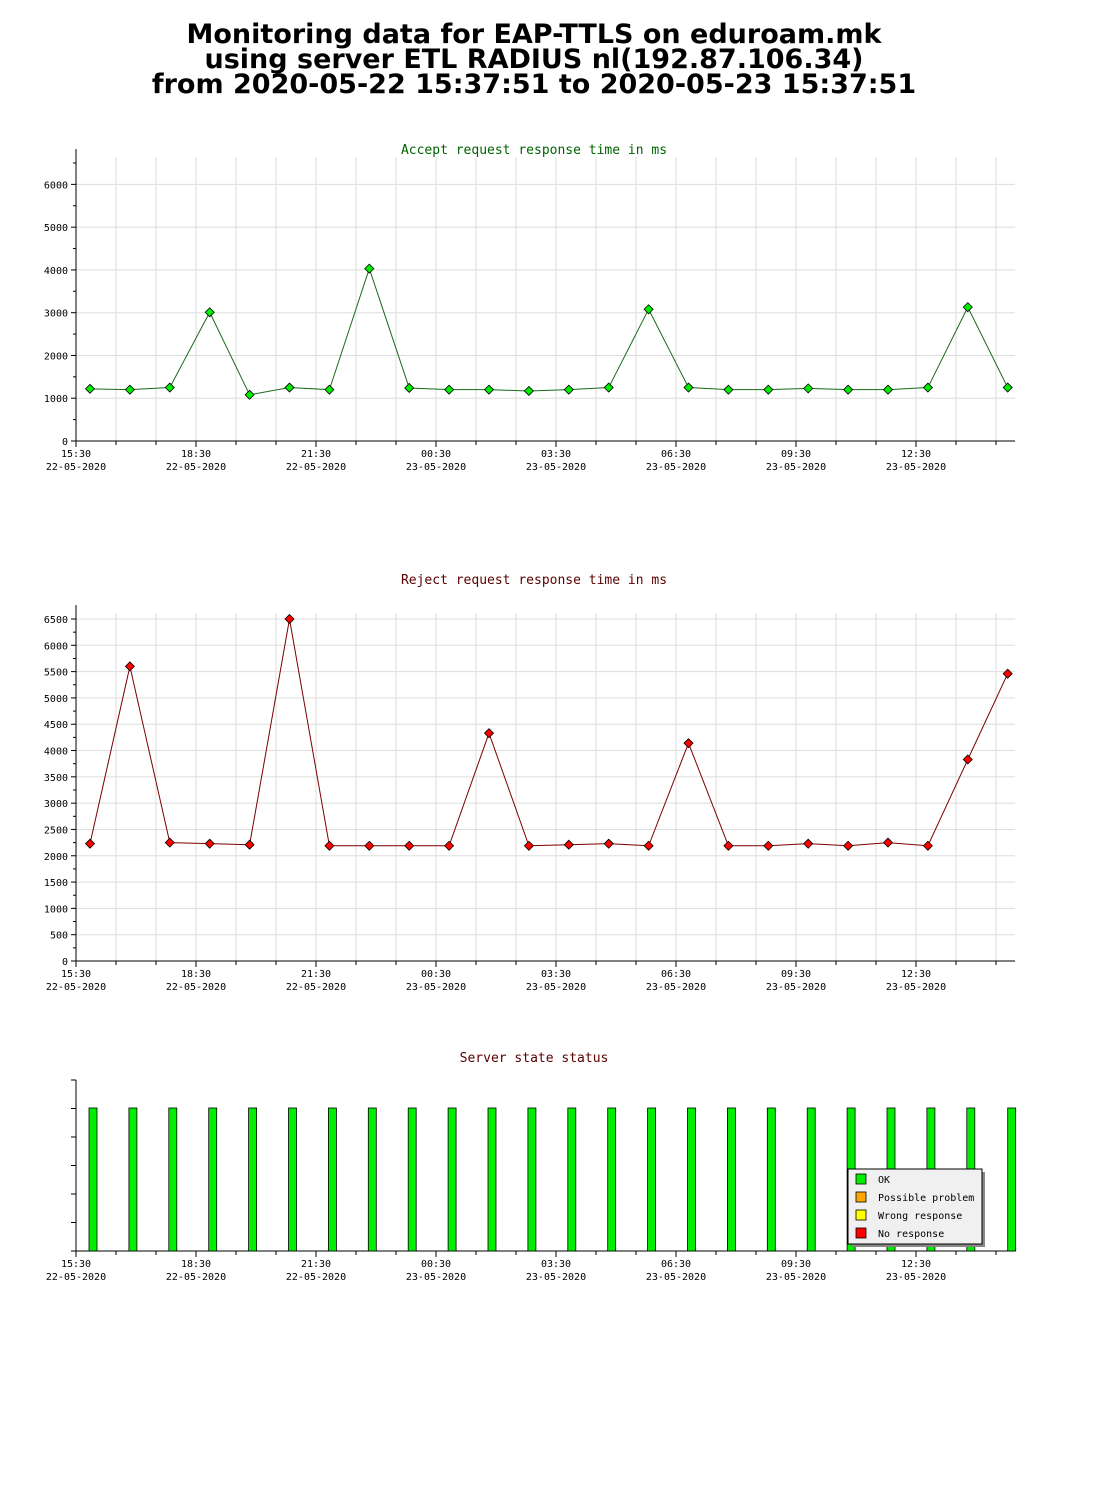  What do you see at coordinates (76, 974) in the screenshot?
I see `chart-2-x-tick-time: 15:30` at bounding box center [76, 974].